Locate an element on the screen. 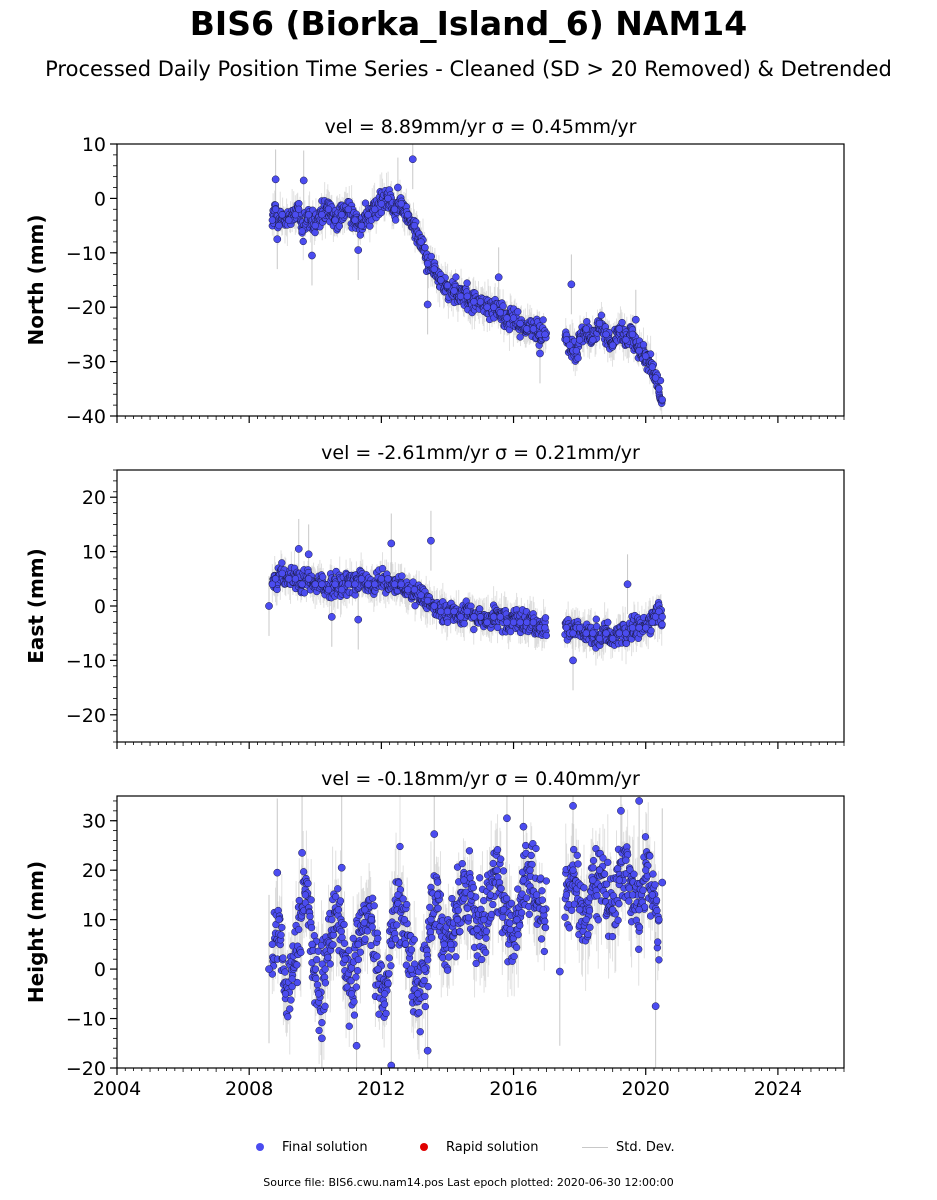  legend-item-rapid: Rapid solution is located at coordinates (479, 1147).